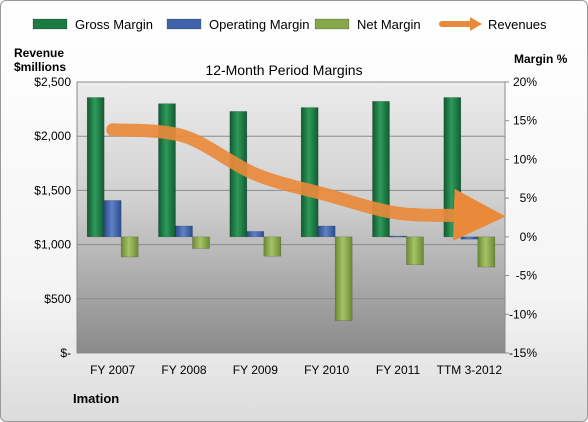 This screenshot has width=588, height=422. Describe the element at coordinates (523, 314) in the screenshot. I see `right-tick-label: -10%` at that location.